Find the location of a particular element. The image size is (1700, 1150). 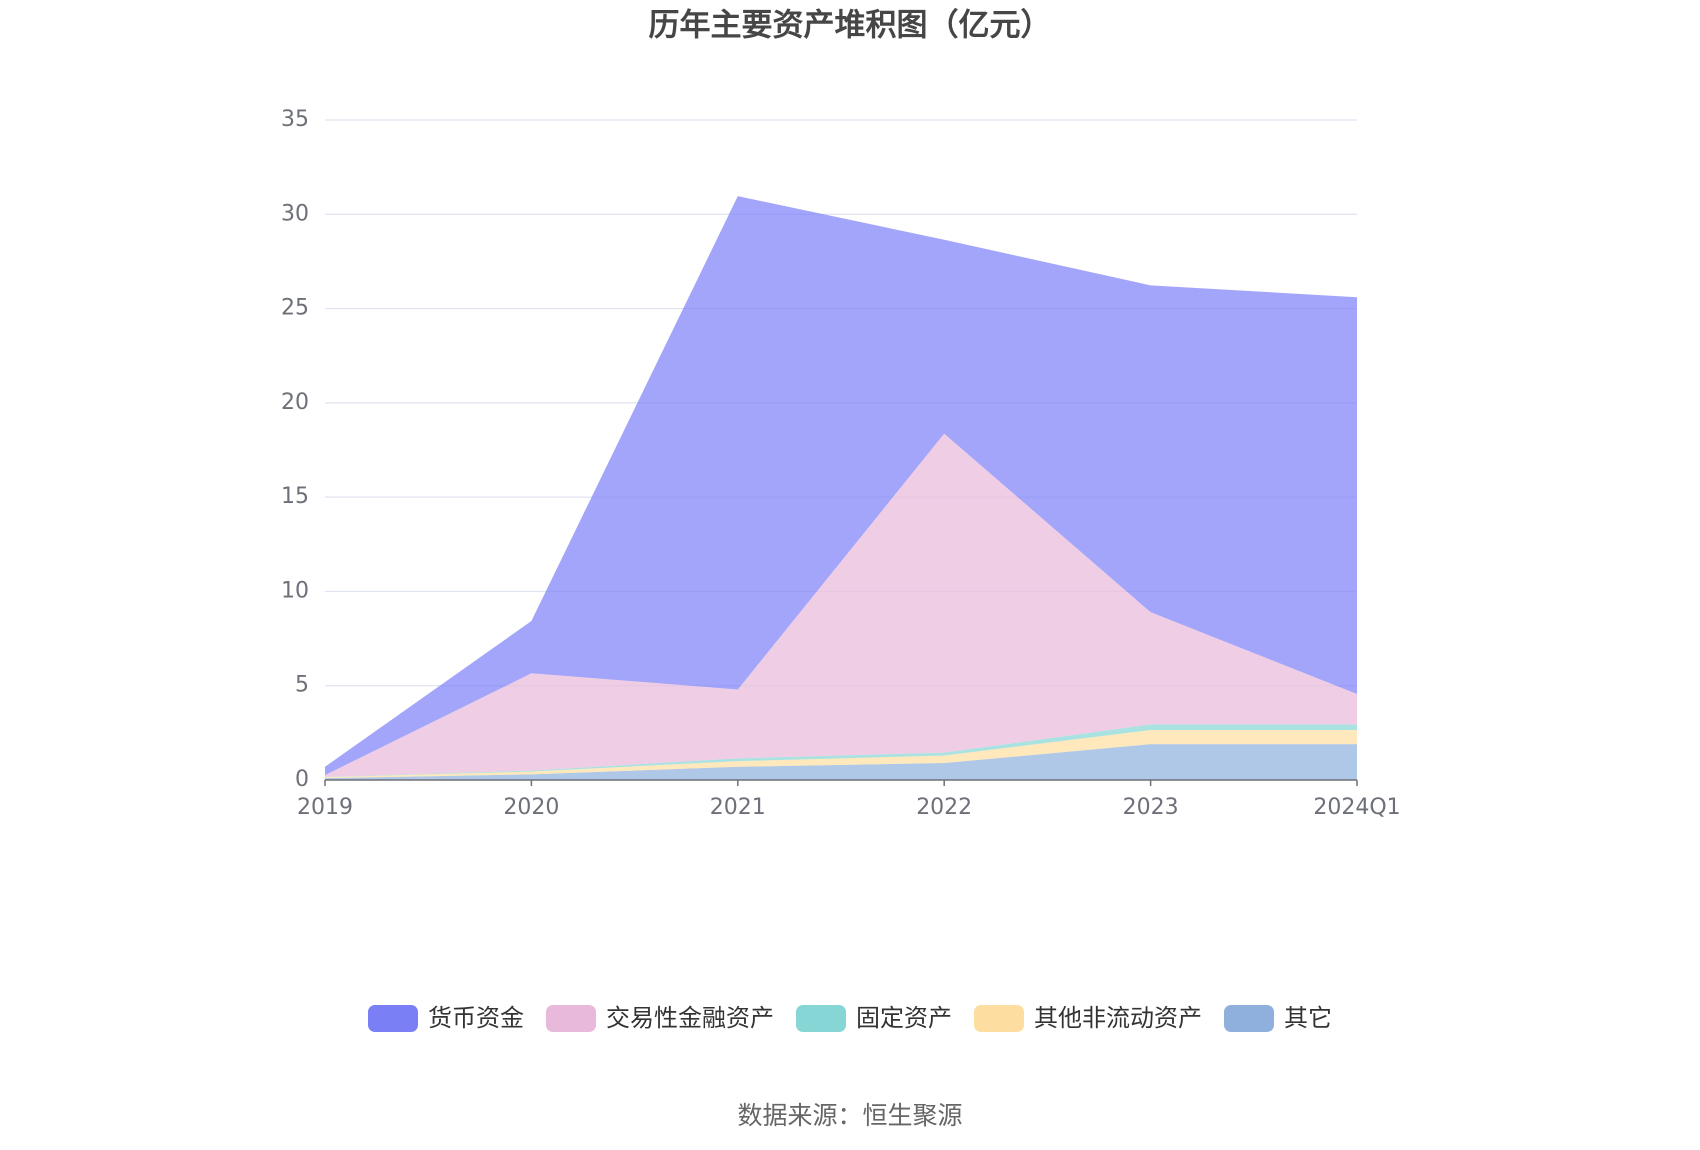

y-tick-label: 30 is located at coordinates (295, 213).